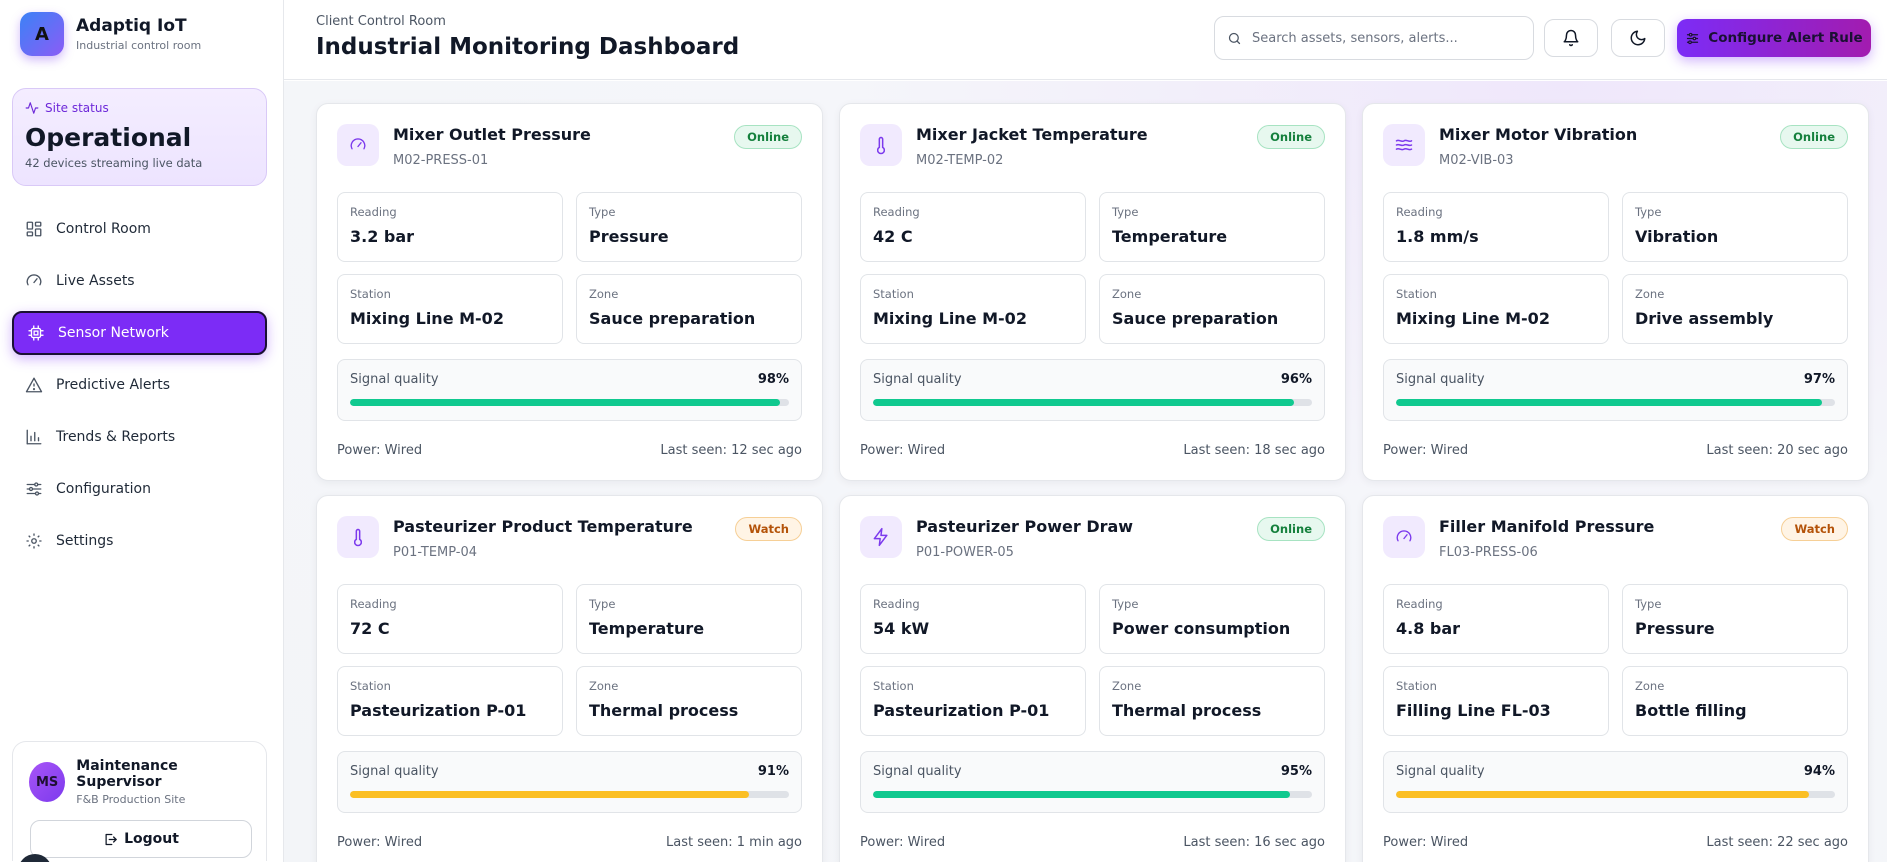 This screenshot has width=1887, height=862. I want to click on search-box, so click(1374, 38).